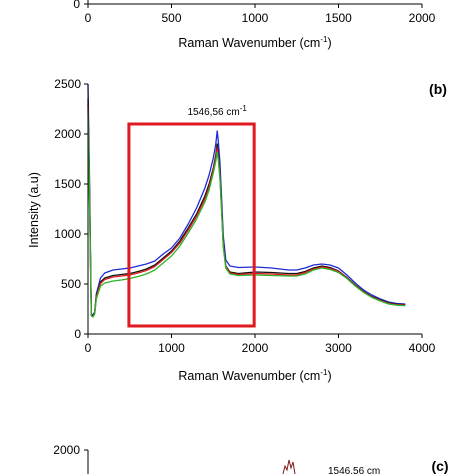 Image resolution: width=474 pixels, height=474 pixels. I want to click on panel-b-y-axis-title: Intensity (a.u), so click(34, 210).